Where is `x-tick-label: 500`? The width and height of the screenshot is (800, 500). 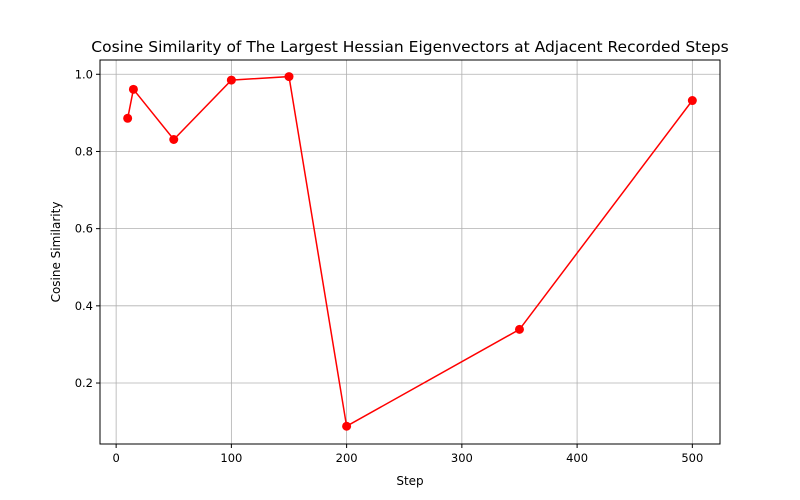
x-tick-label: 500 is located at coordinates (692, 458).